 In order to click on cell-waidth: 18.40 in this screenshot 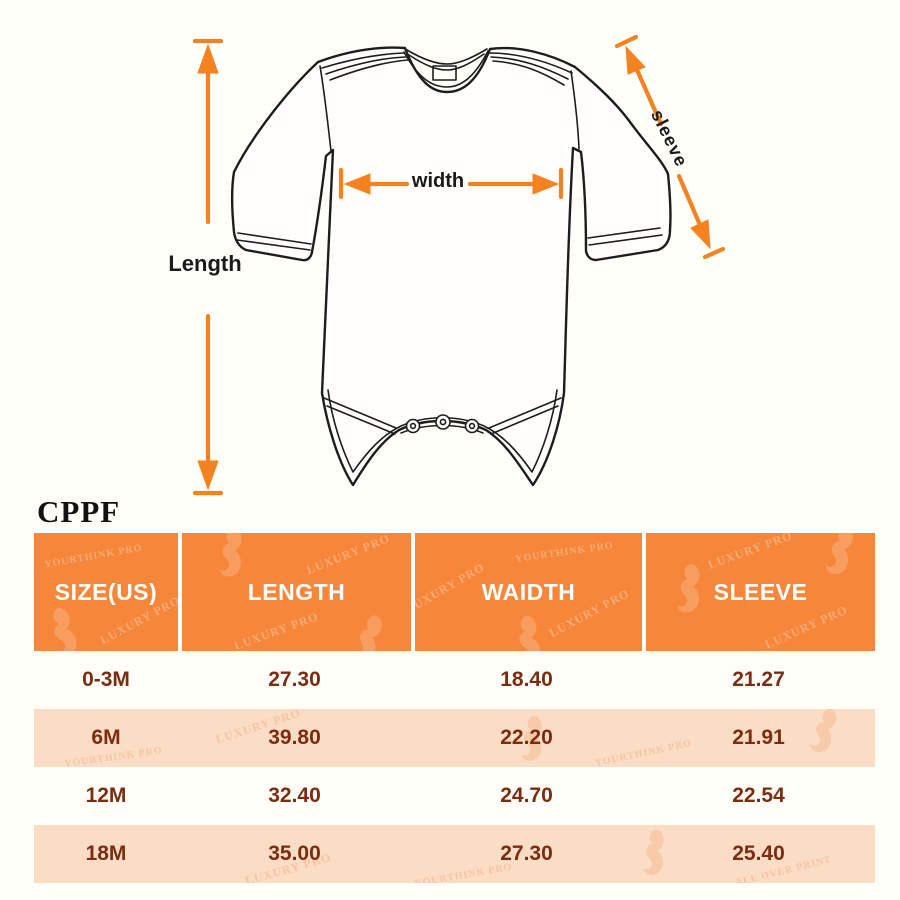, I will do `click(526, 679)`.